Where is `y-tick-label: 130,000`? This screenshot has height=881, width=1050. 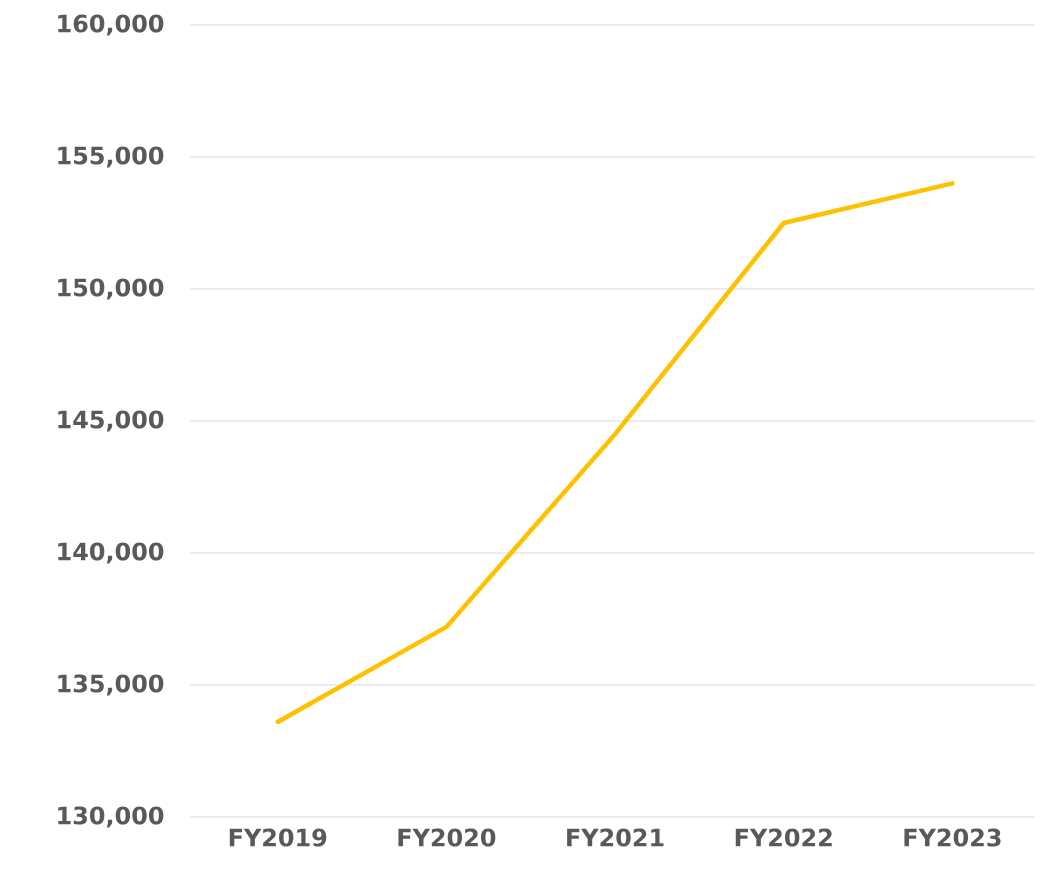 y-tick-label: 130,000 is located at coordinates (111, 817).